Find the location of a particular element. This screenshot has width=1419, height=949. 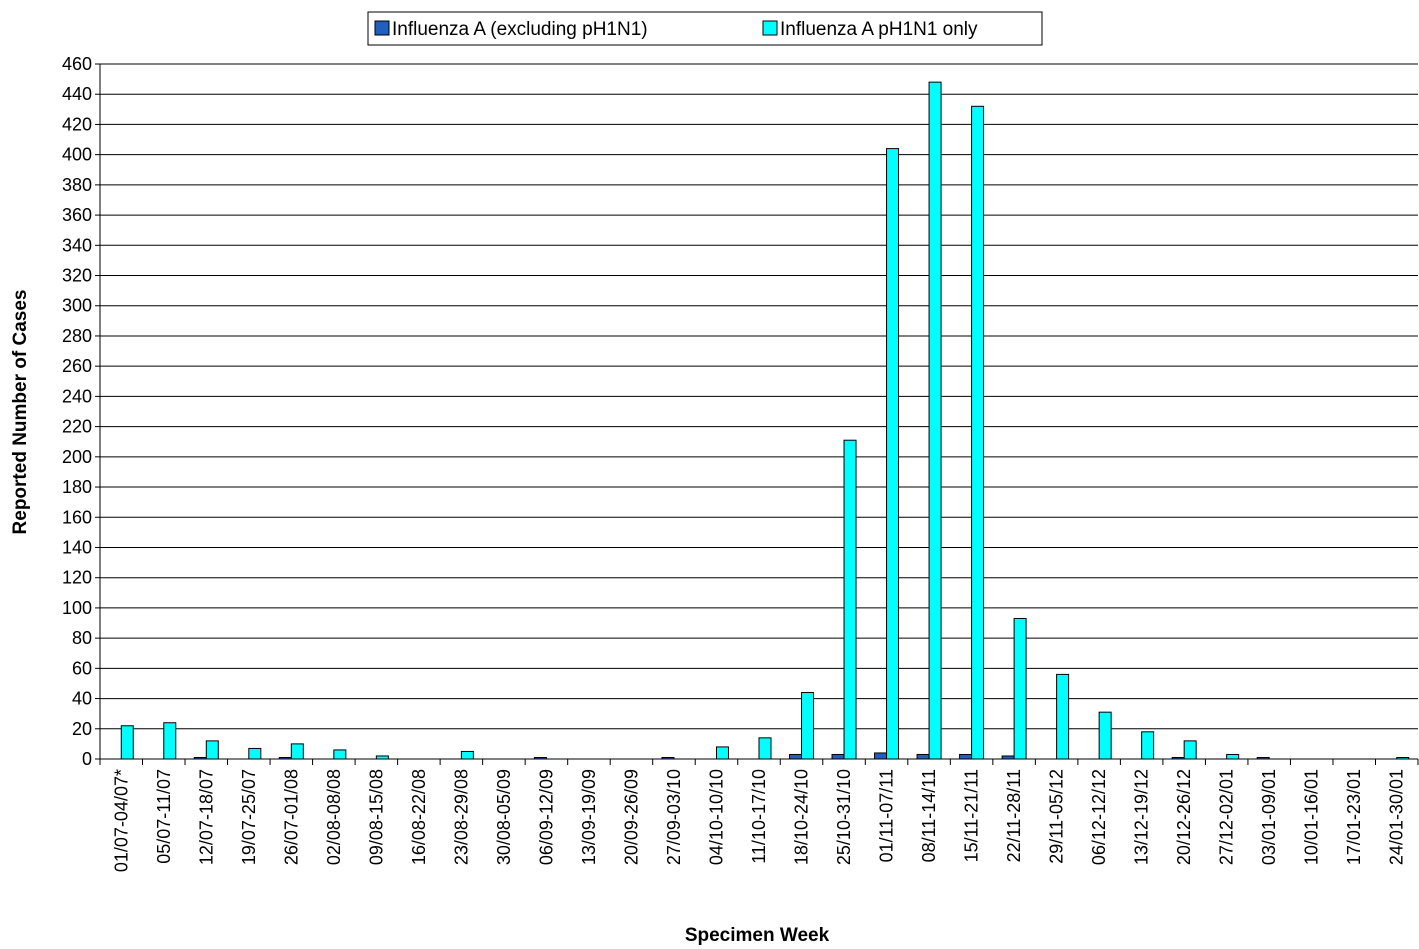

x-tick-label: 01/07-04/07* is located at coordinates (121, 820).